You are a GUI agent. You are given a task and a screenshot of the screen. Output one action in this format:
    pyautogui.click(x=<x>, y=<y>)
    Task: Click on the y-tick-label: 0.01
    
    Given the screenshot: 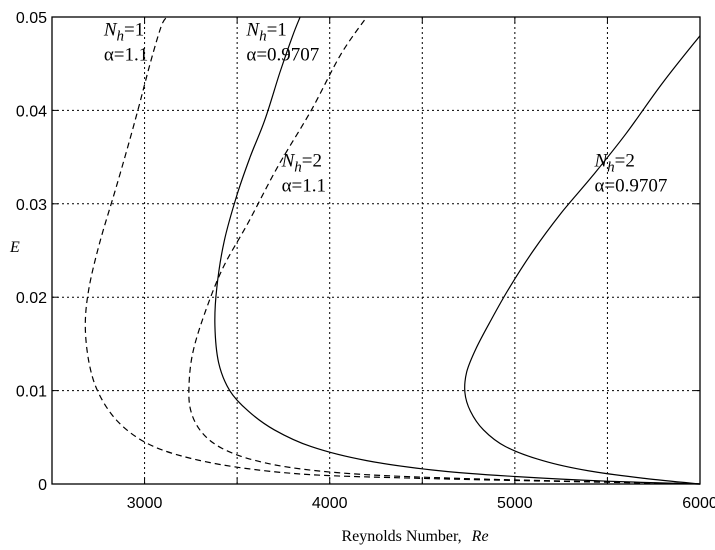 What is the action you would take?
    pyautogui.click(x=31, y=392)
    